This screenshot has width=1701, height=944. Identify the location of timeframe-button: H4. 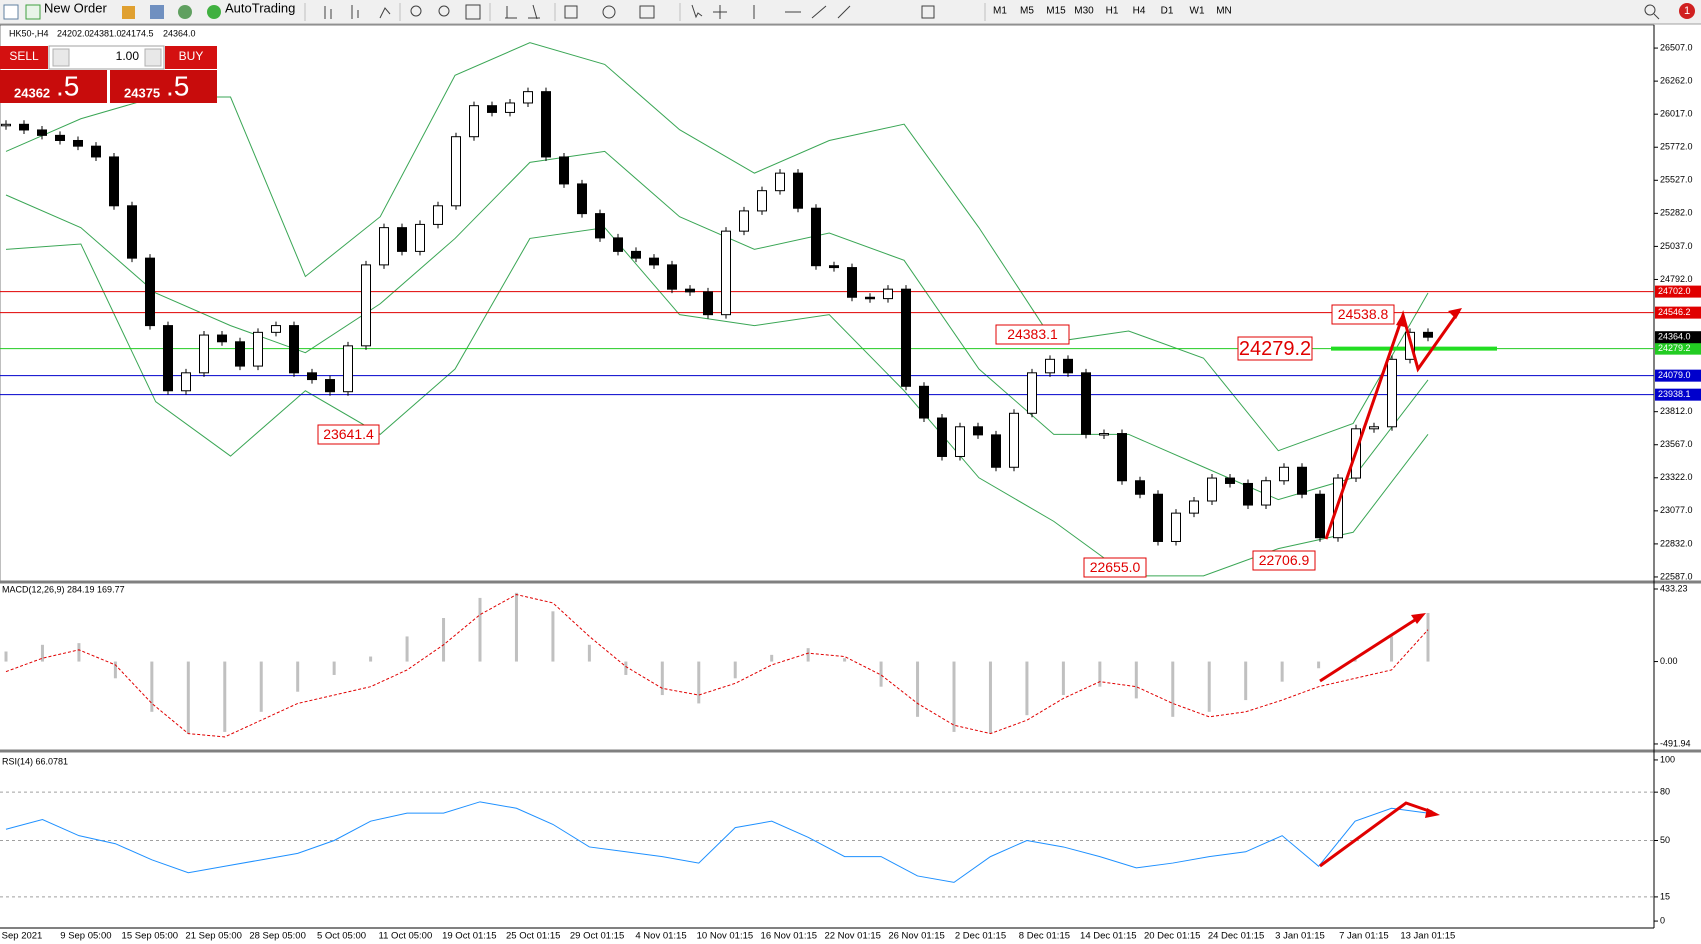
(1139, 11).